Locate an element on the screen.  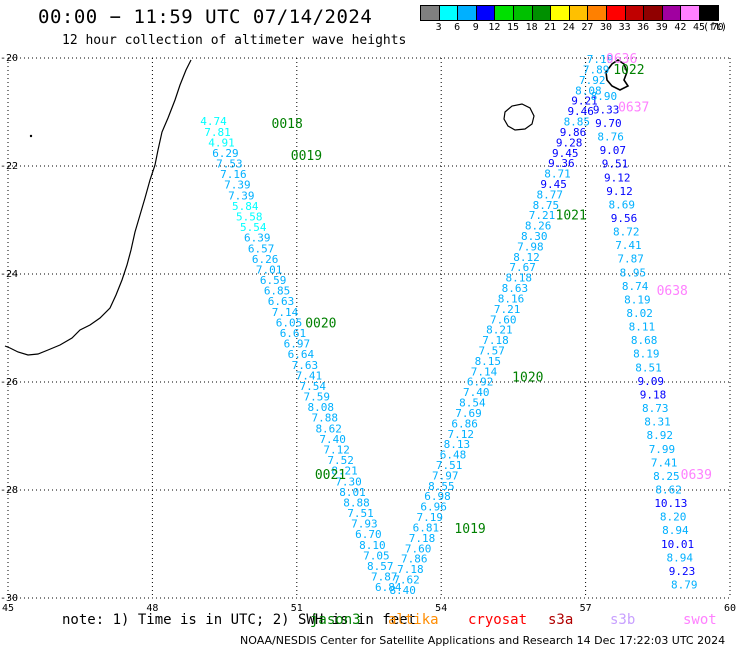
mission-legend-entry: cryosat is located at coordinates (498, 620).